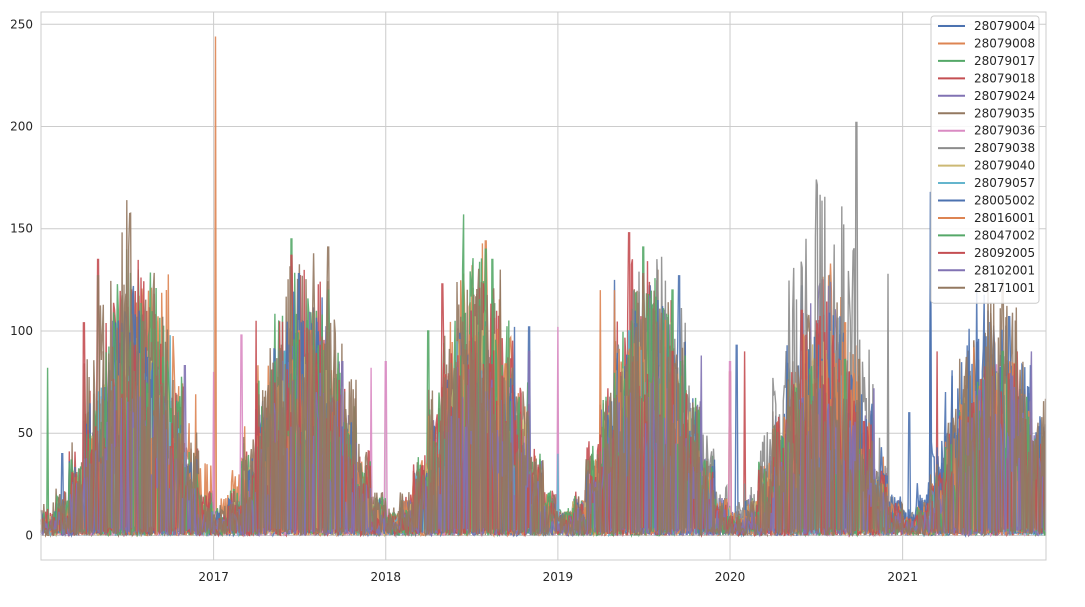 The height and width of the screenshot is (607, 1085). Describe the element at coordinates (1004, 235) in the screenshot. I see `legend-label: 28047002` at that location.